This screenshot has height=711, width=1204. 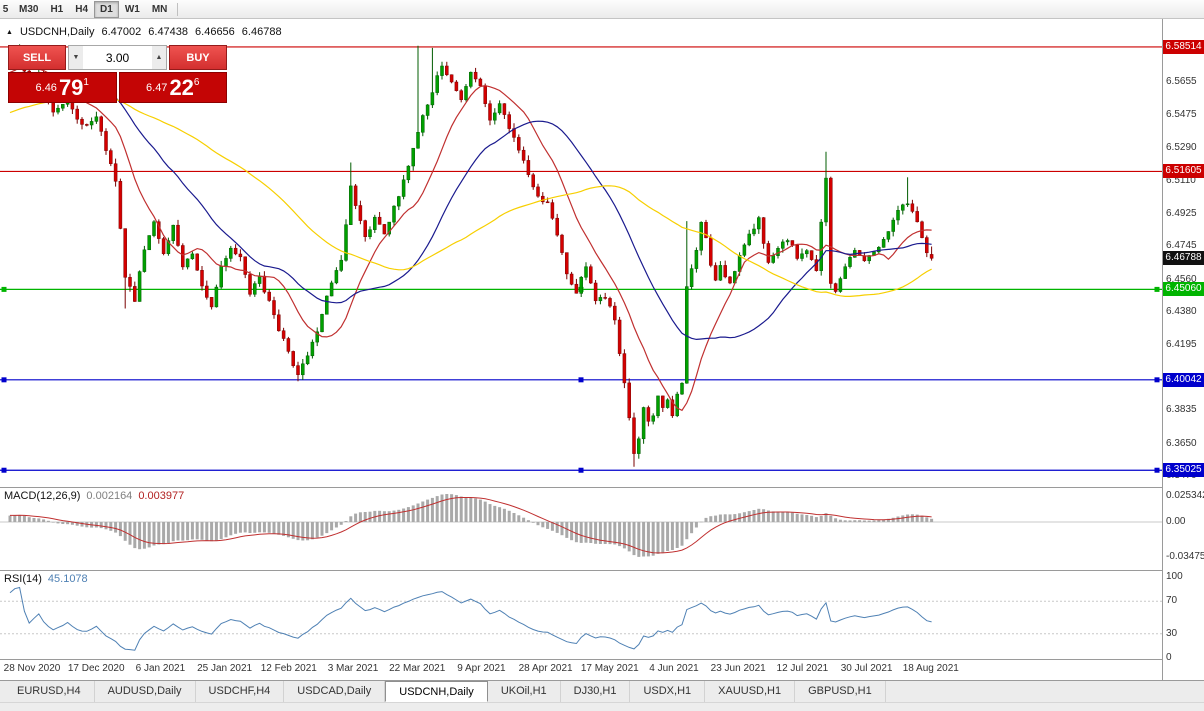 I want to click on rsi-axis-label: 30, so click(x=1172, y=633).